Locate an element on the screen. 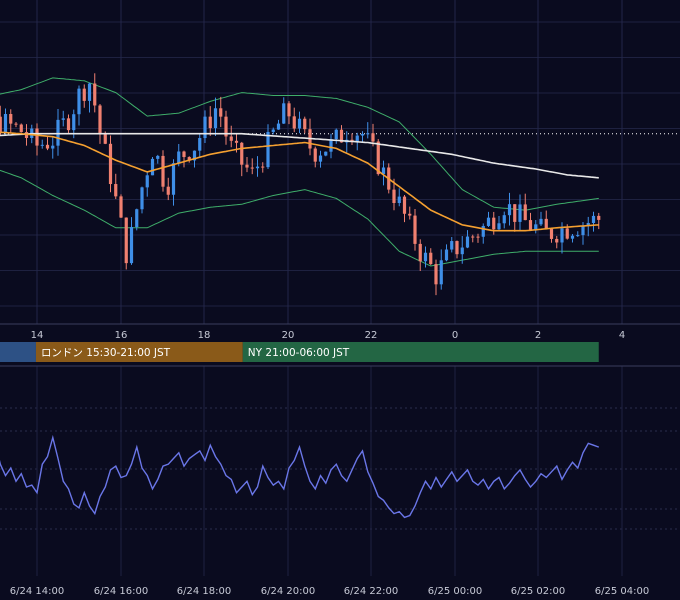  moving-averages is located at coordinates (299, 181).